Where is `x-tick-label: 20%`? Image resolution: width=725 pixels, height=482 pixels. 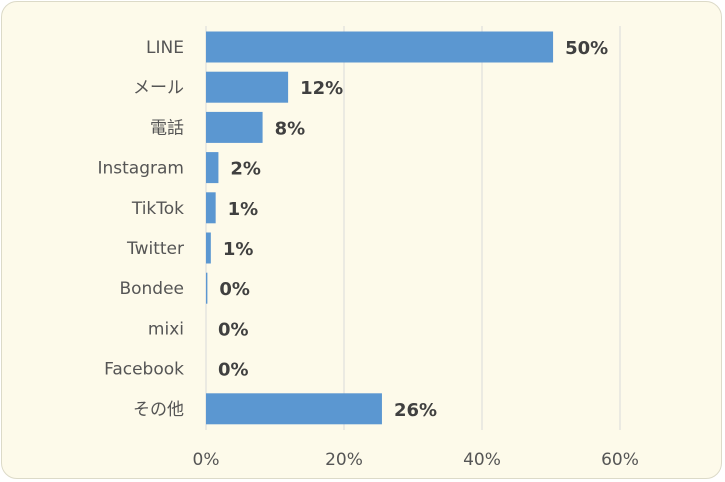
x-tick-label: 20% is located at coordinates (344, 460).